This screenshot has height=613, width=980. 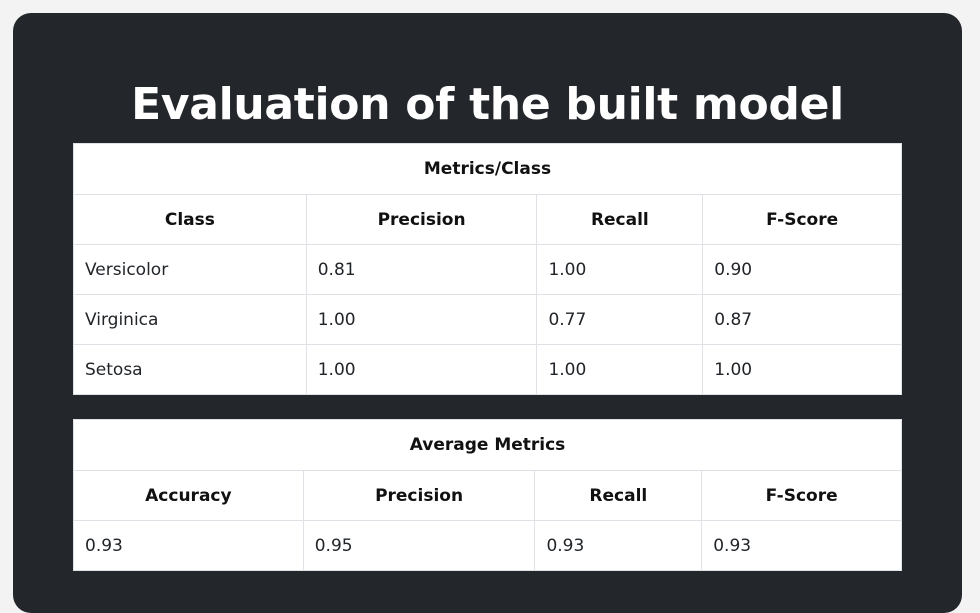 What do you see at coordinates (487, 104) in the screenshot?
I see `page-title: Evaluation of the built model` at bounding box center [487, 104].